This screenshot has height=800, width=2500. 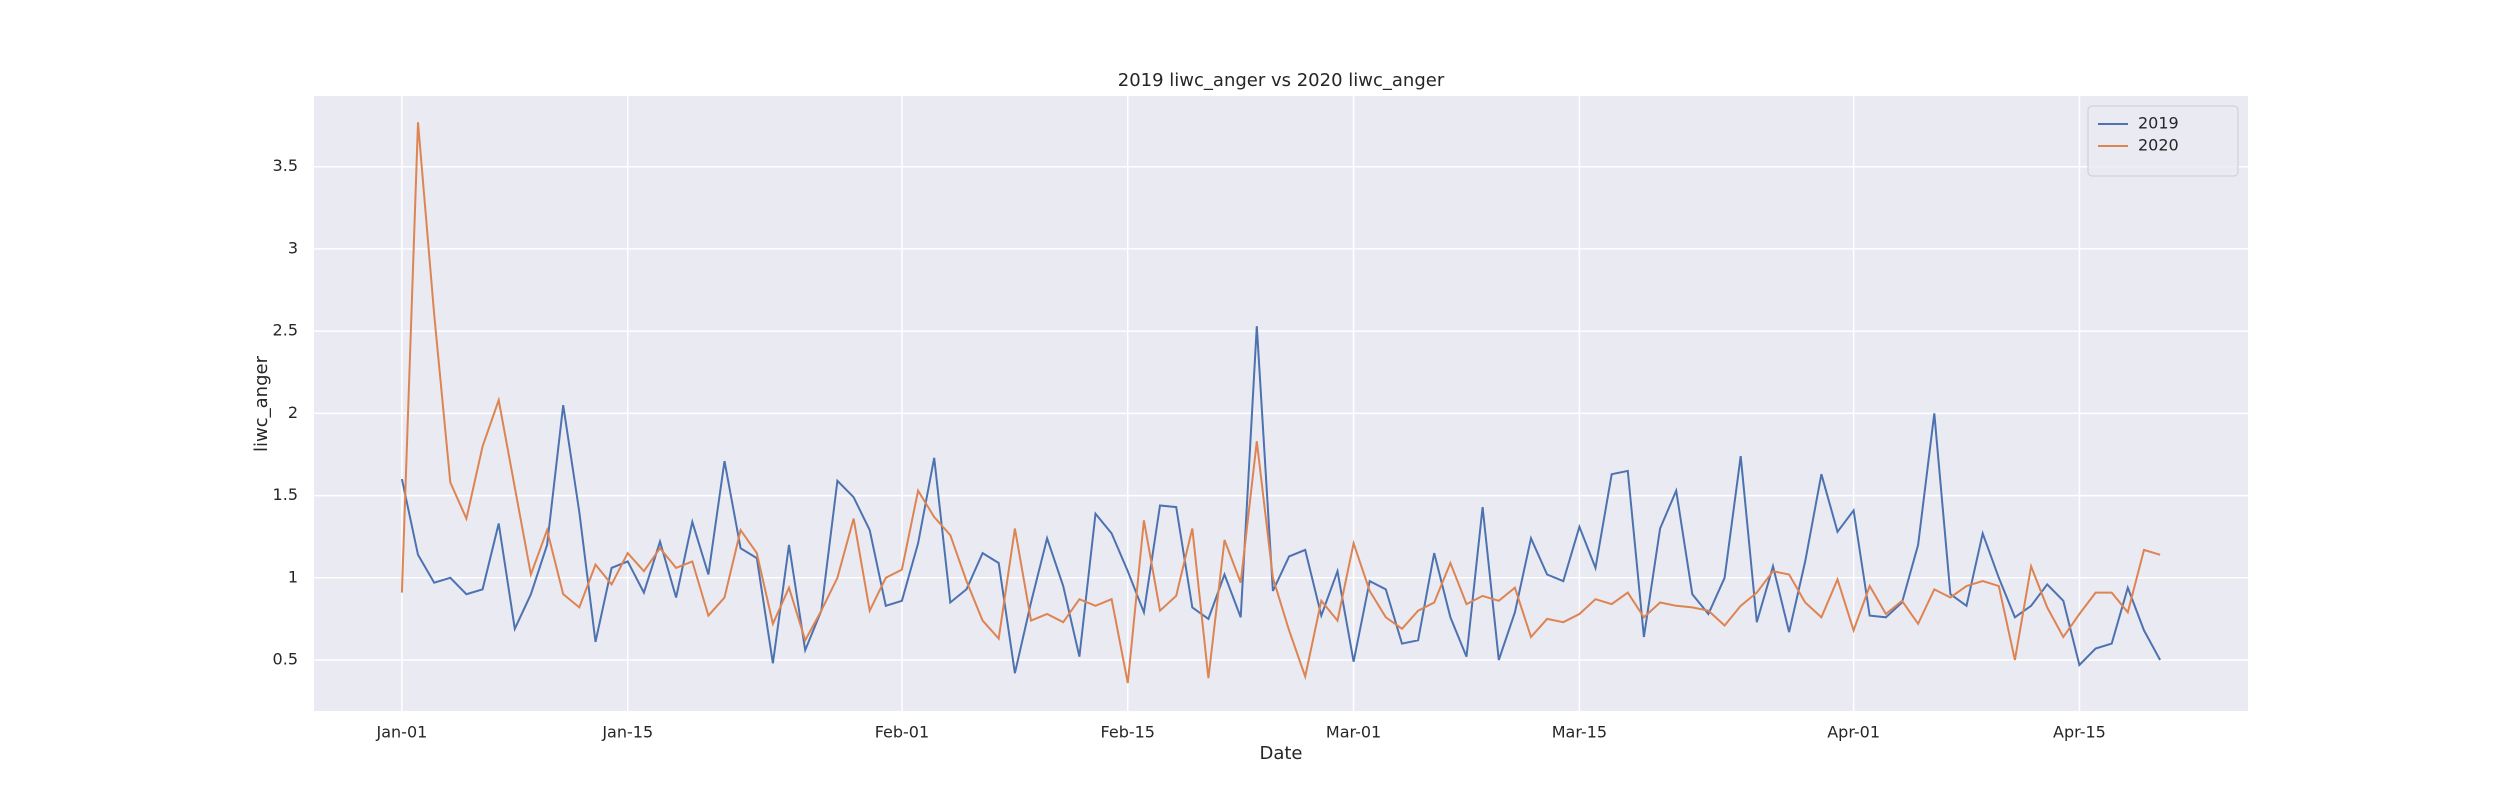 I want to click on x-tick-label: Feb-01, so click(x=902, y=732).